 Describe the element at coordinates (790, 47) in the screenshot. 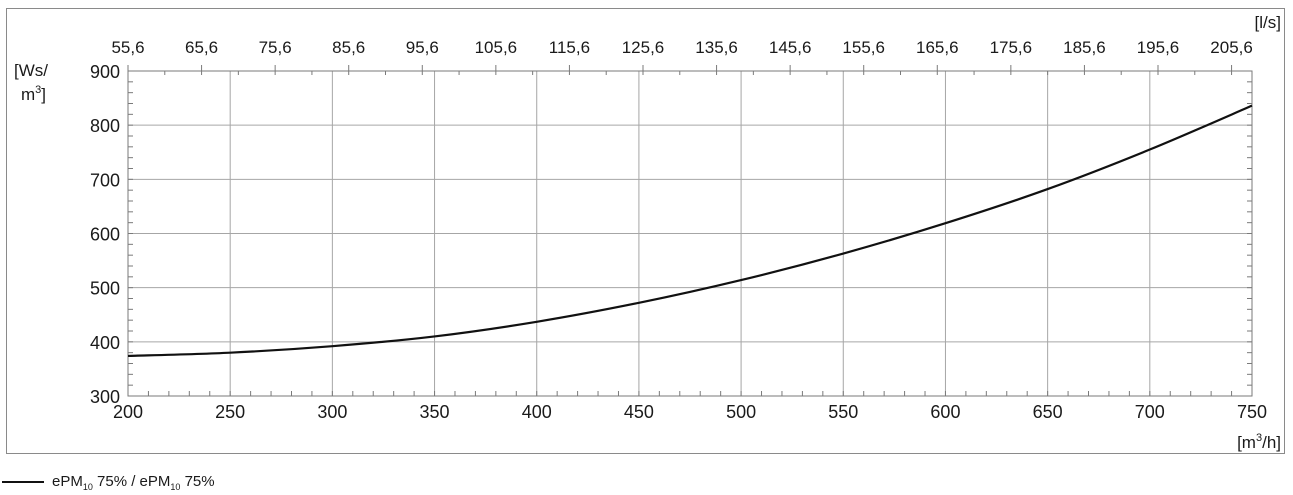

I see `x2-tick-label: 145,6` at that location.